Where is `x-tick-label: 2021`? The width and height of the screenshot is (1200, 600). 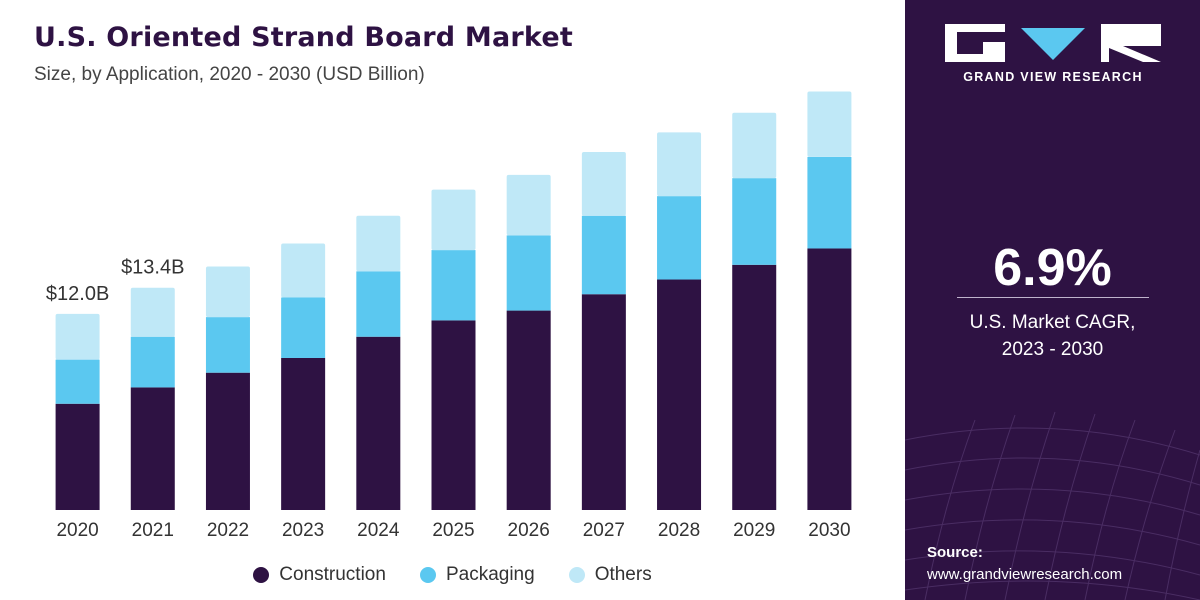 x-tick-label: 2021 is located at coordinates (153, 530).